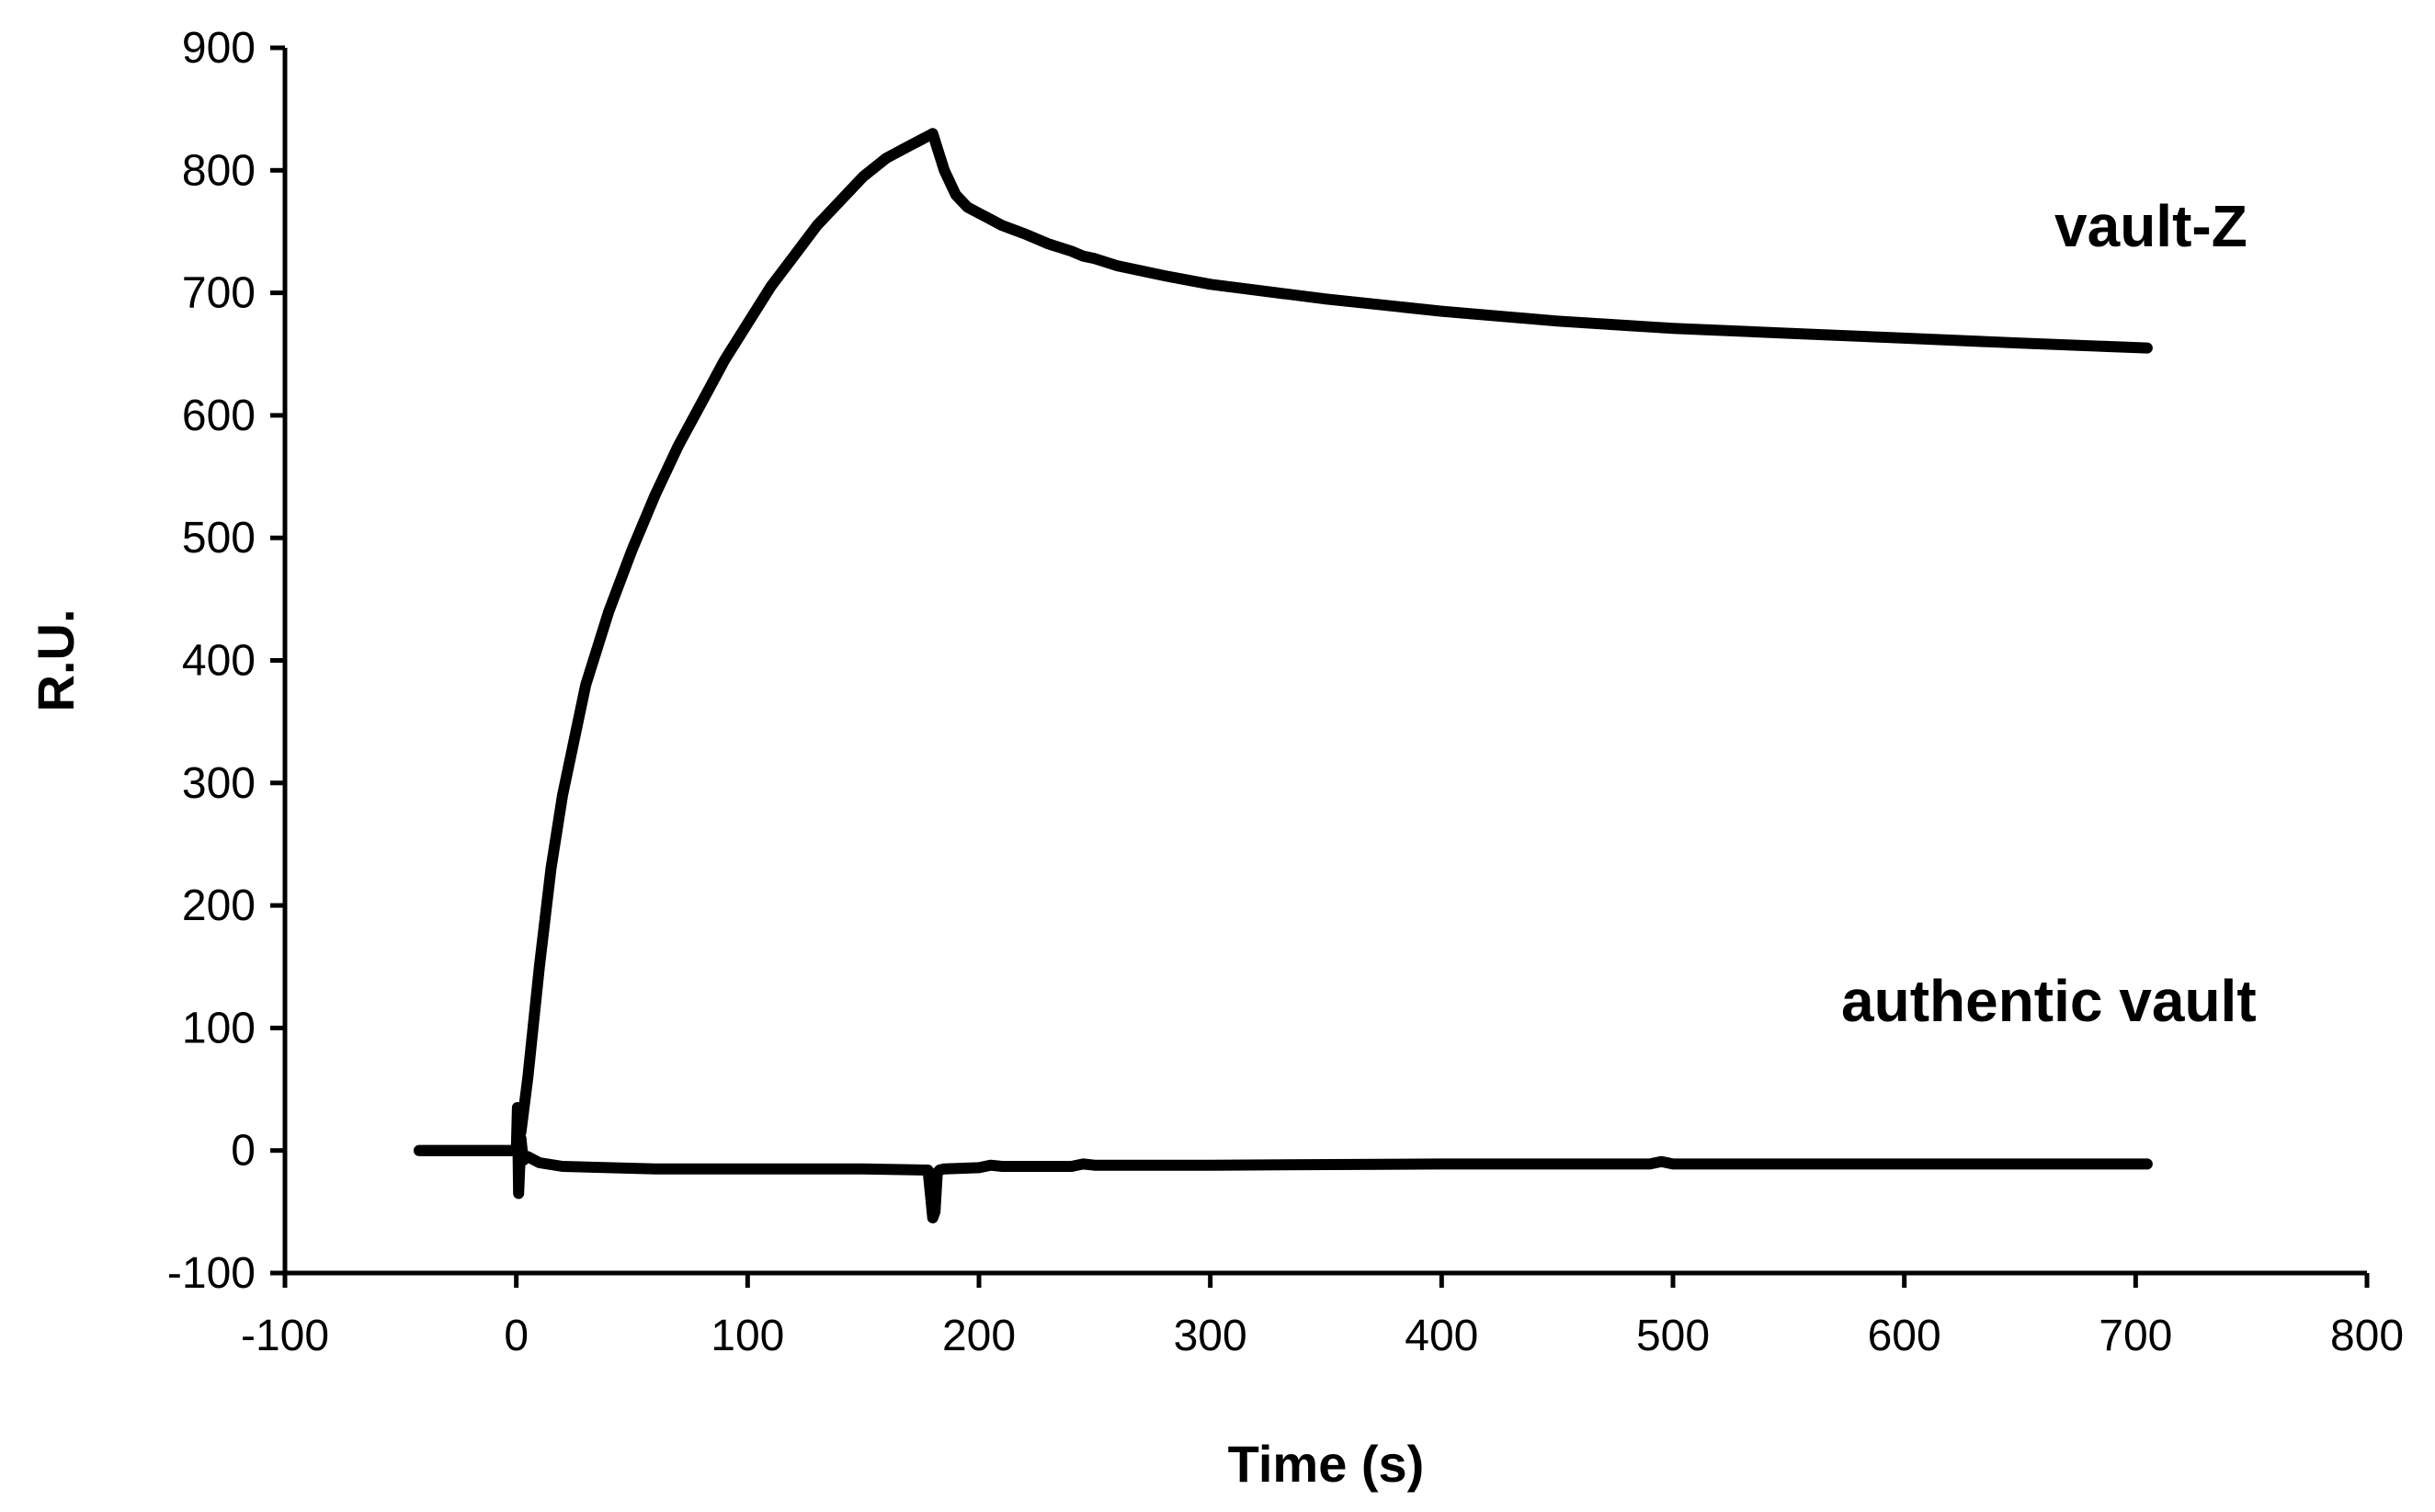 This screenshot has height=1512, width=2435. Describe the element at coordinates (1326, 1464) in the screenshot. I see `x-axis-title: Time (s)` at that location.